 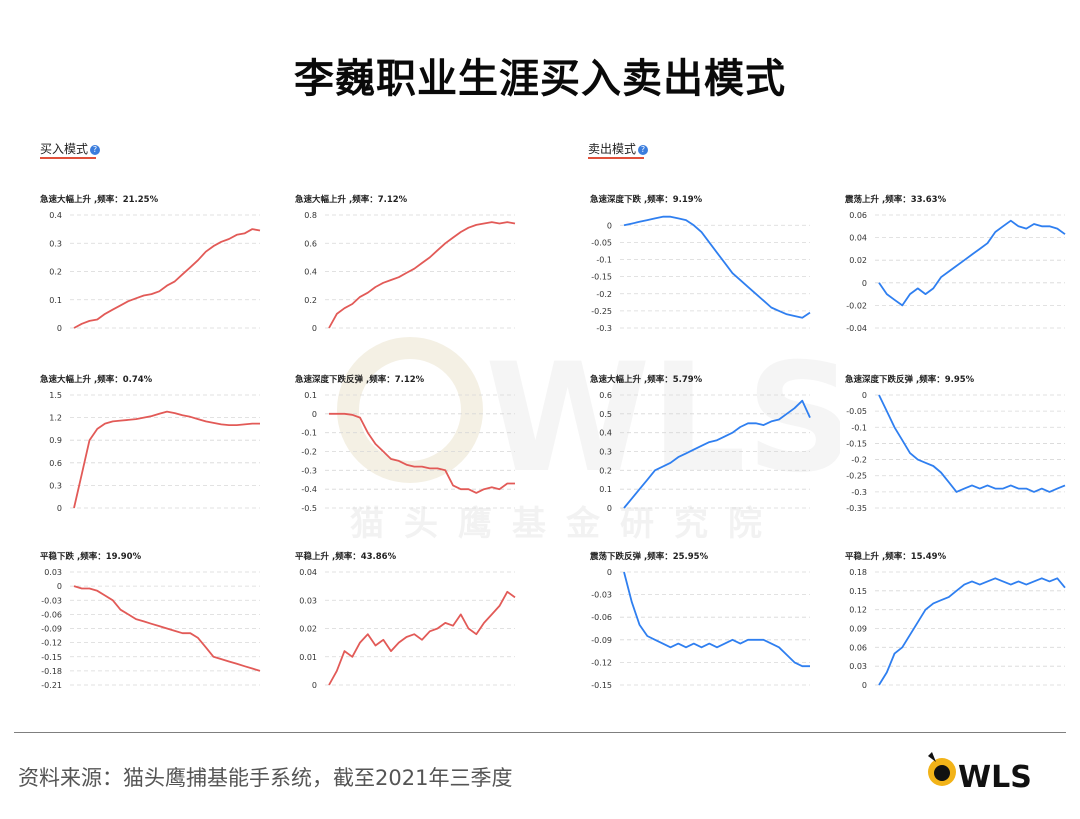 What do you see at coordinates (51, 614) in the screenshot?
I see `y-tick-label: -0.06` at bounding box center [51, 614].